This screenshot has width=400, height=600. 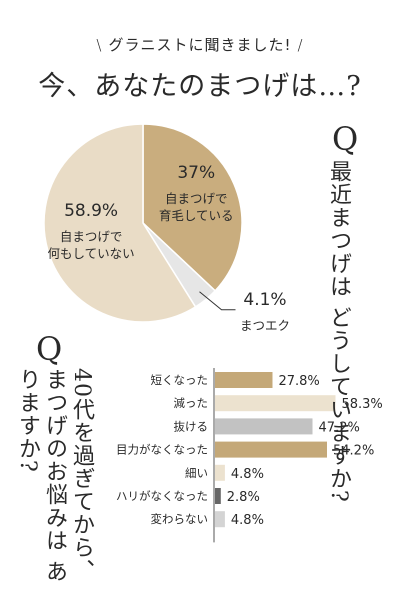 What do you see at coordinates (99, 45) in the screenshot?
I see `slash-left-decoration: \` at bounding box center [99, 45].